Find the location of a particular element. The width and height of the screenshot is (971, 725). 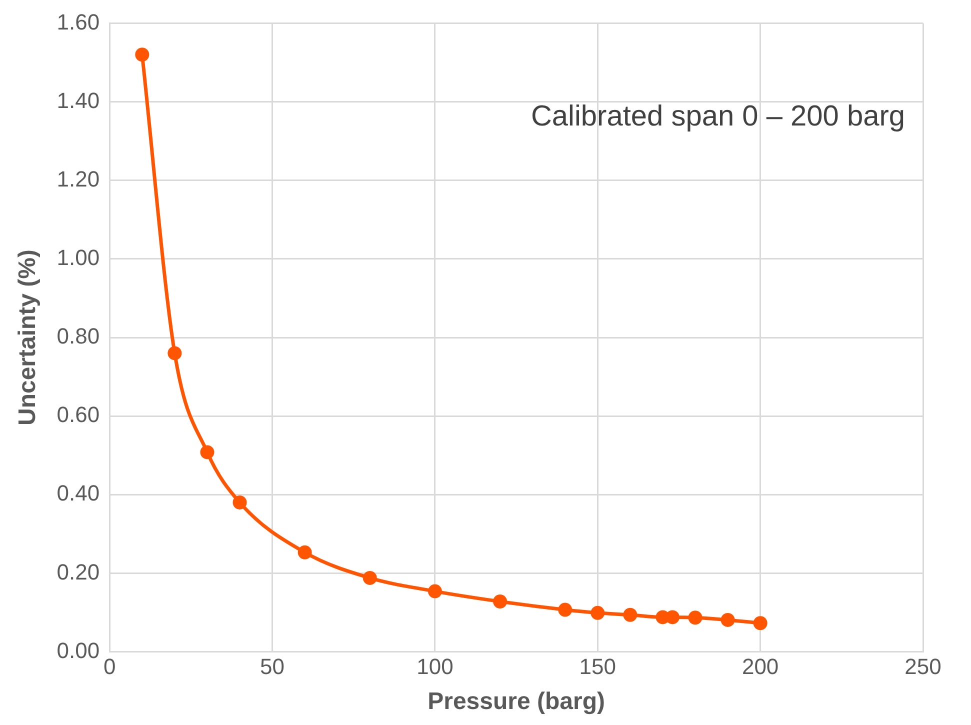

y-tick-label: 0.20 is located at coordinates (78, 571).